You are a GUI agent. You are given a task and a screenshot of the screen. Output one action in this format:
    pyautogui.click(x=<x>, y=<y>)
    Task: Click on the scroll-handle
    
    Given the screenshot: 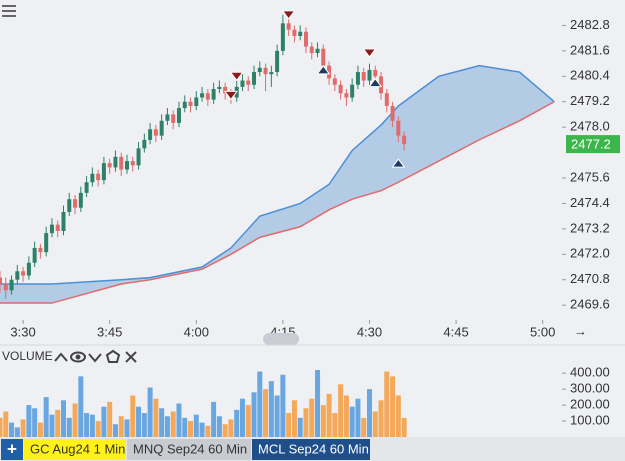 What is the action you would take?
    pyautogui.click(x=281, y=339)
    